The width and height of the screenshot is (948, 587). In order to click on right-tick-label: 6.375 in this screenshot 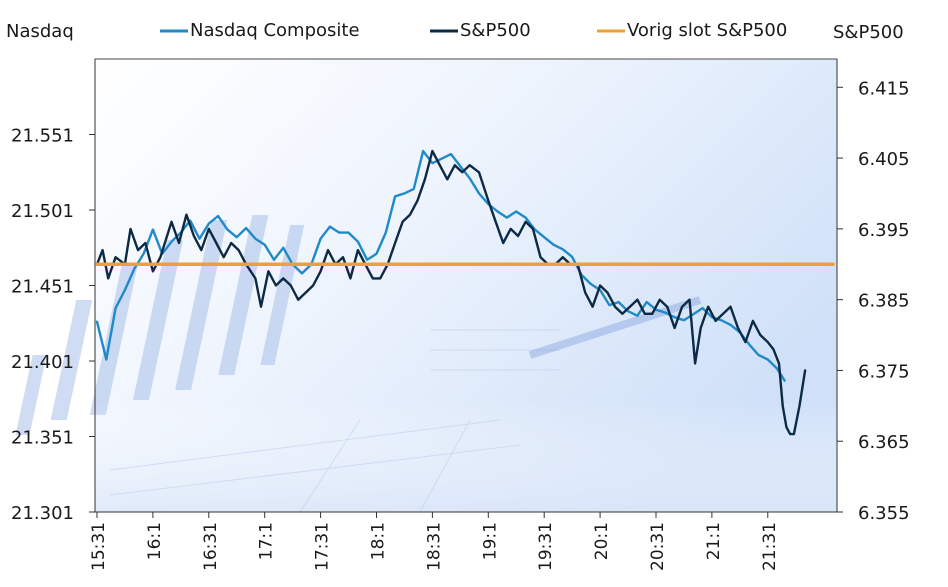, I will do `click(884, 371)`.